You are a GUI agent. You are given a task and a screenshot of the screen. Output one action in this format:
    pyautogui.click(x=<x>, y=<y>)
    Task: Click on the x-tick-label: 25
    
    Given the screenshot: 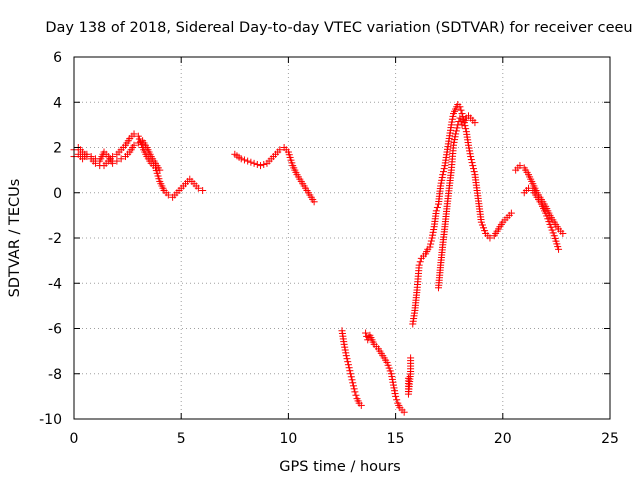 What is the action you would take?
    pyautogui.click(x=610, y=439)
    